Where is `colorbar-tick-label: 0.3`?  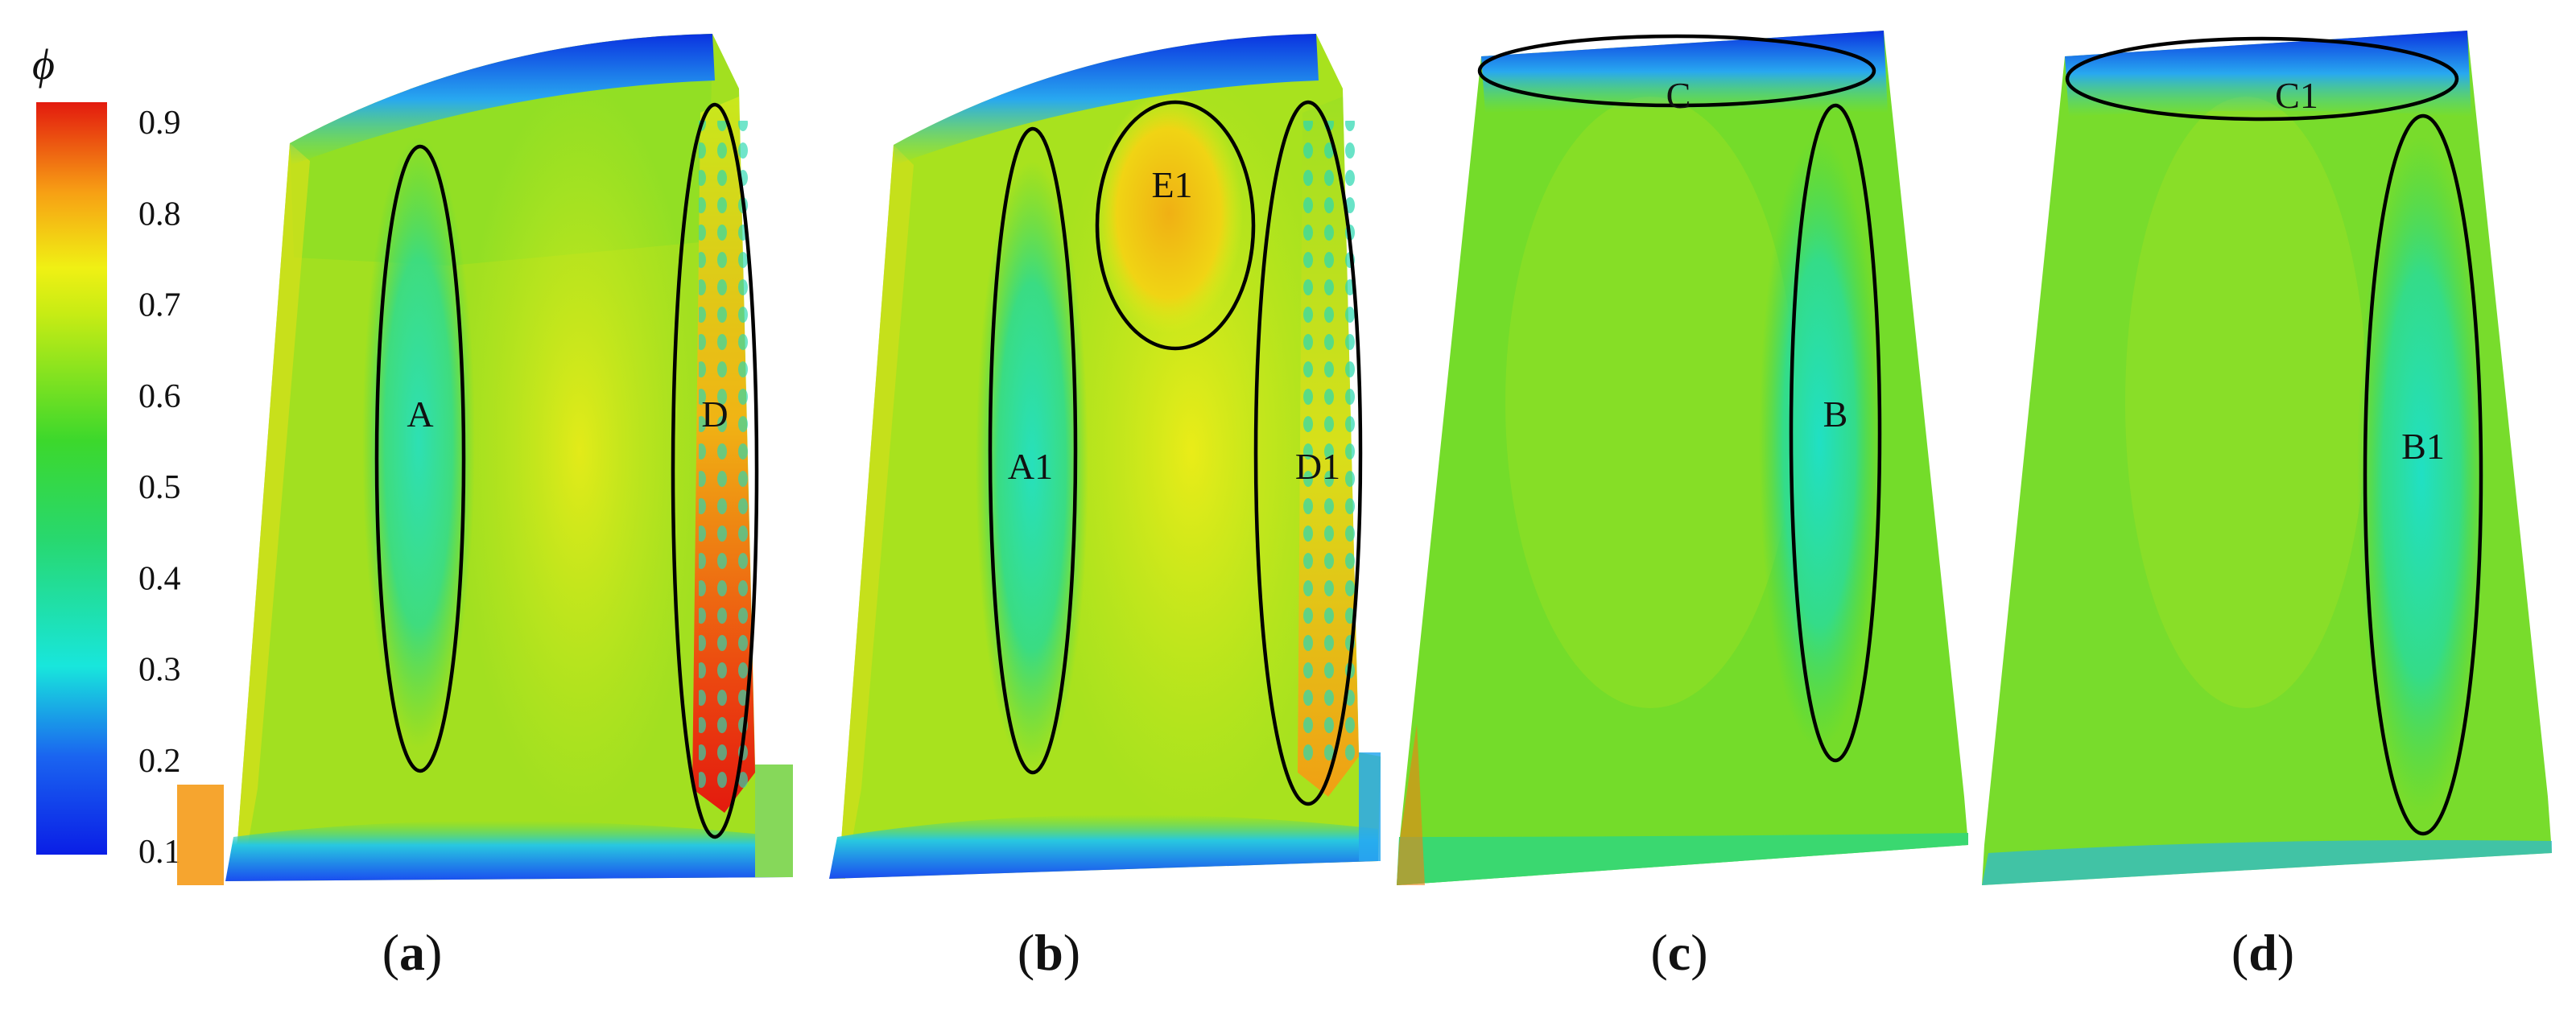
colorbar-tick-label: 0.3 is located at coordinates (159, 670).